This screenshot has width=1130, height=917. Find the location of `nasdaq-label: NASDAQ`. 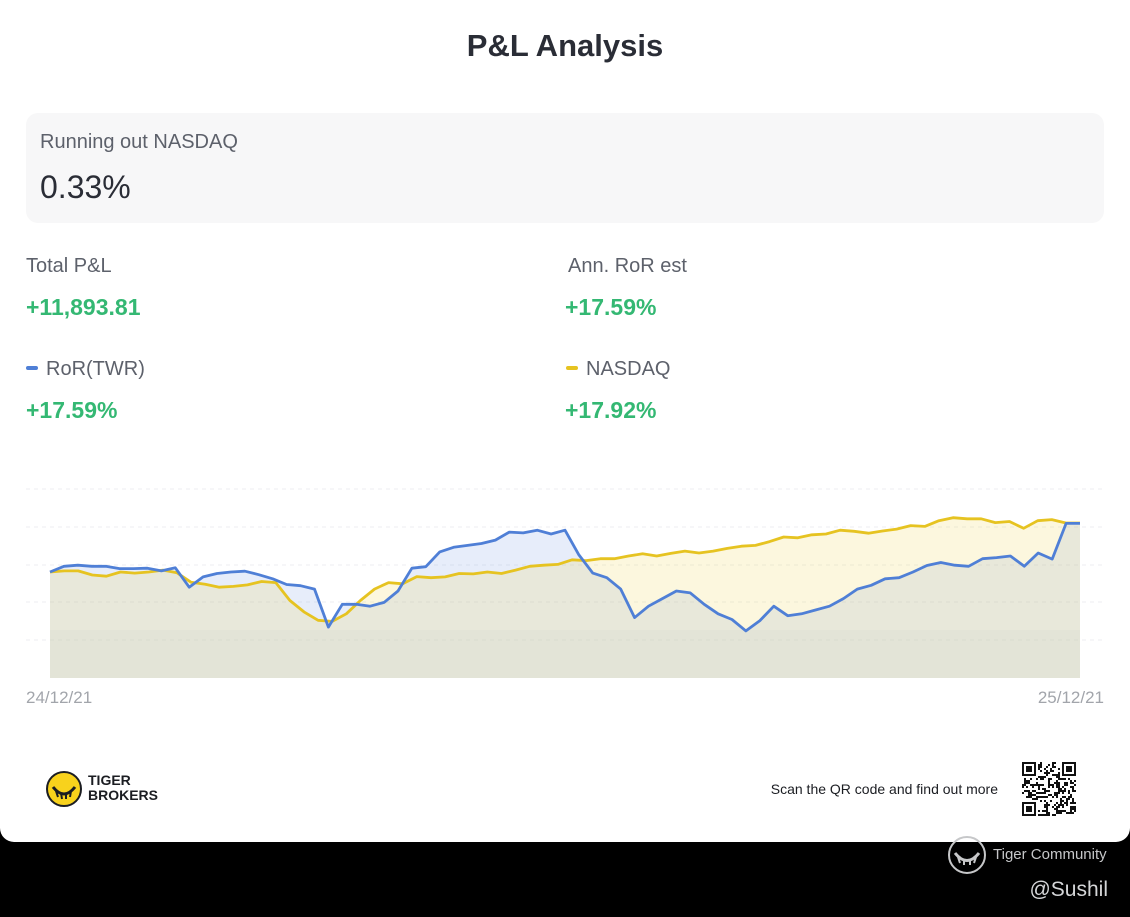

nasdaq-label: NASDAQ is located at coordinates (628, 369).